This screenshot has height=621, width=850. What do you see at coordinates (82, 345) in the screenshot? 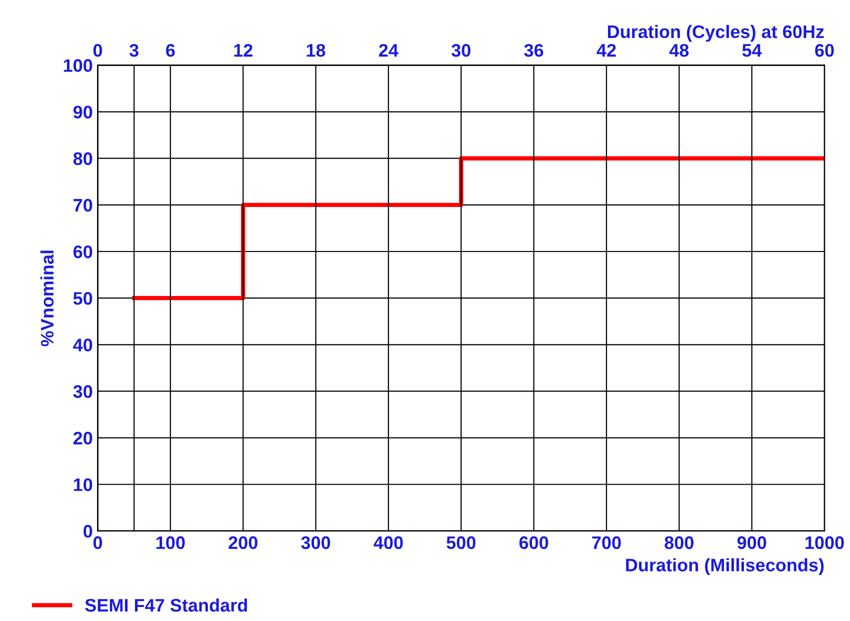
I see `y-tick-label: 40` at bounding box center [82, 345].